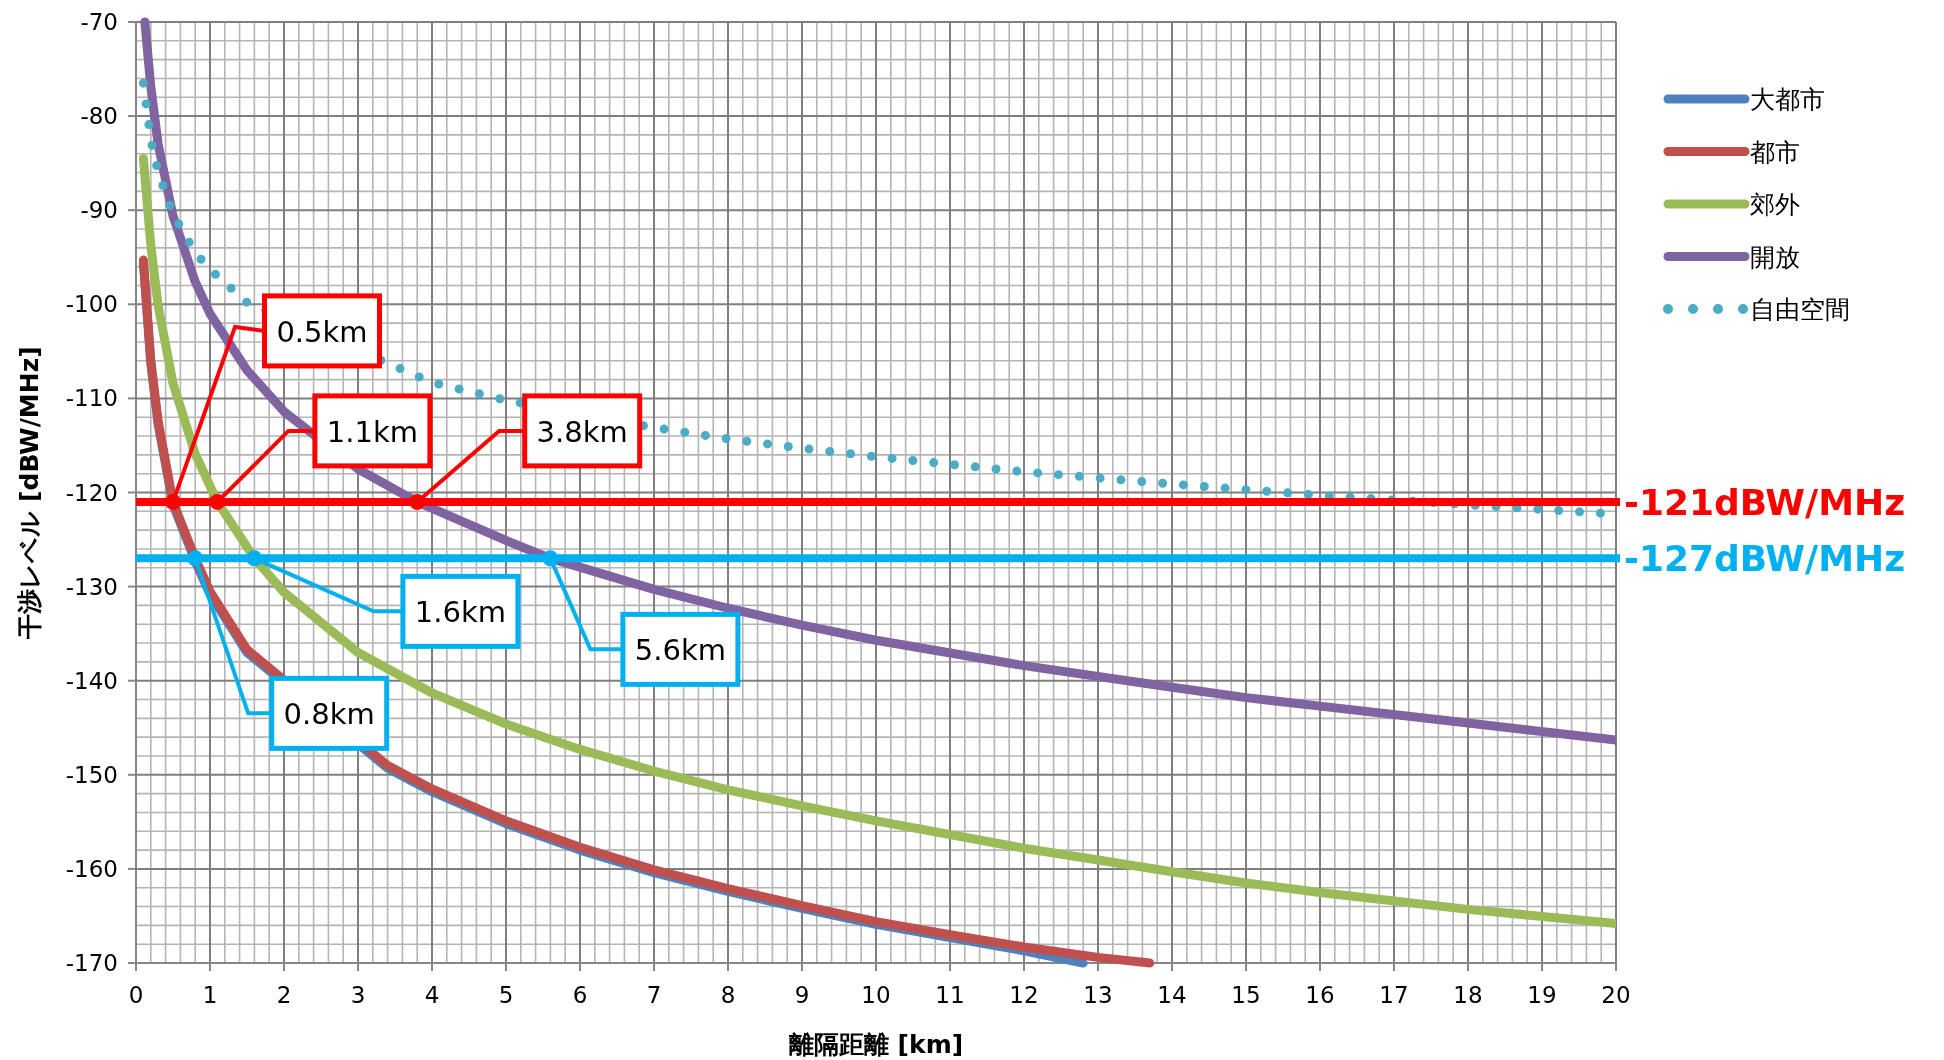 This screenshot has height=1060, width=1944. Describe the element at coordinates (1246, 995) in the screenshot. I see `x-tick-label: 15` at that location.